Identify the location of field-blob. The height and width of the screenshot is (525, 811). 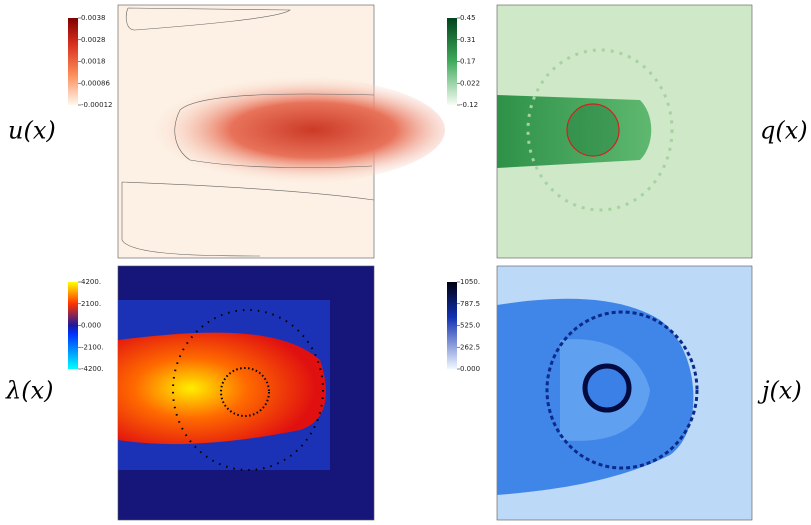
(280, 130).